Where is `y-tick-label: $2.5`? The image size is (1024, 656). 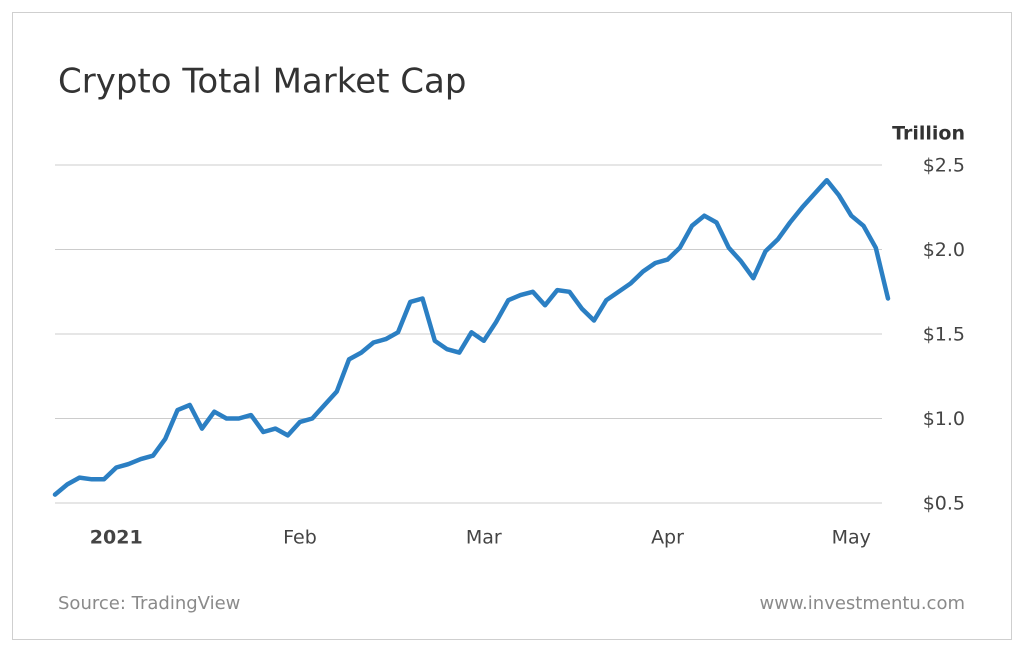
y-tick-label: $2.5 is located at coordinates (944, 166).